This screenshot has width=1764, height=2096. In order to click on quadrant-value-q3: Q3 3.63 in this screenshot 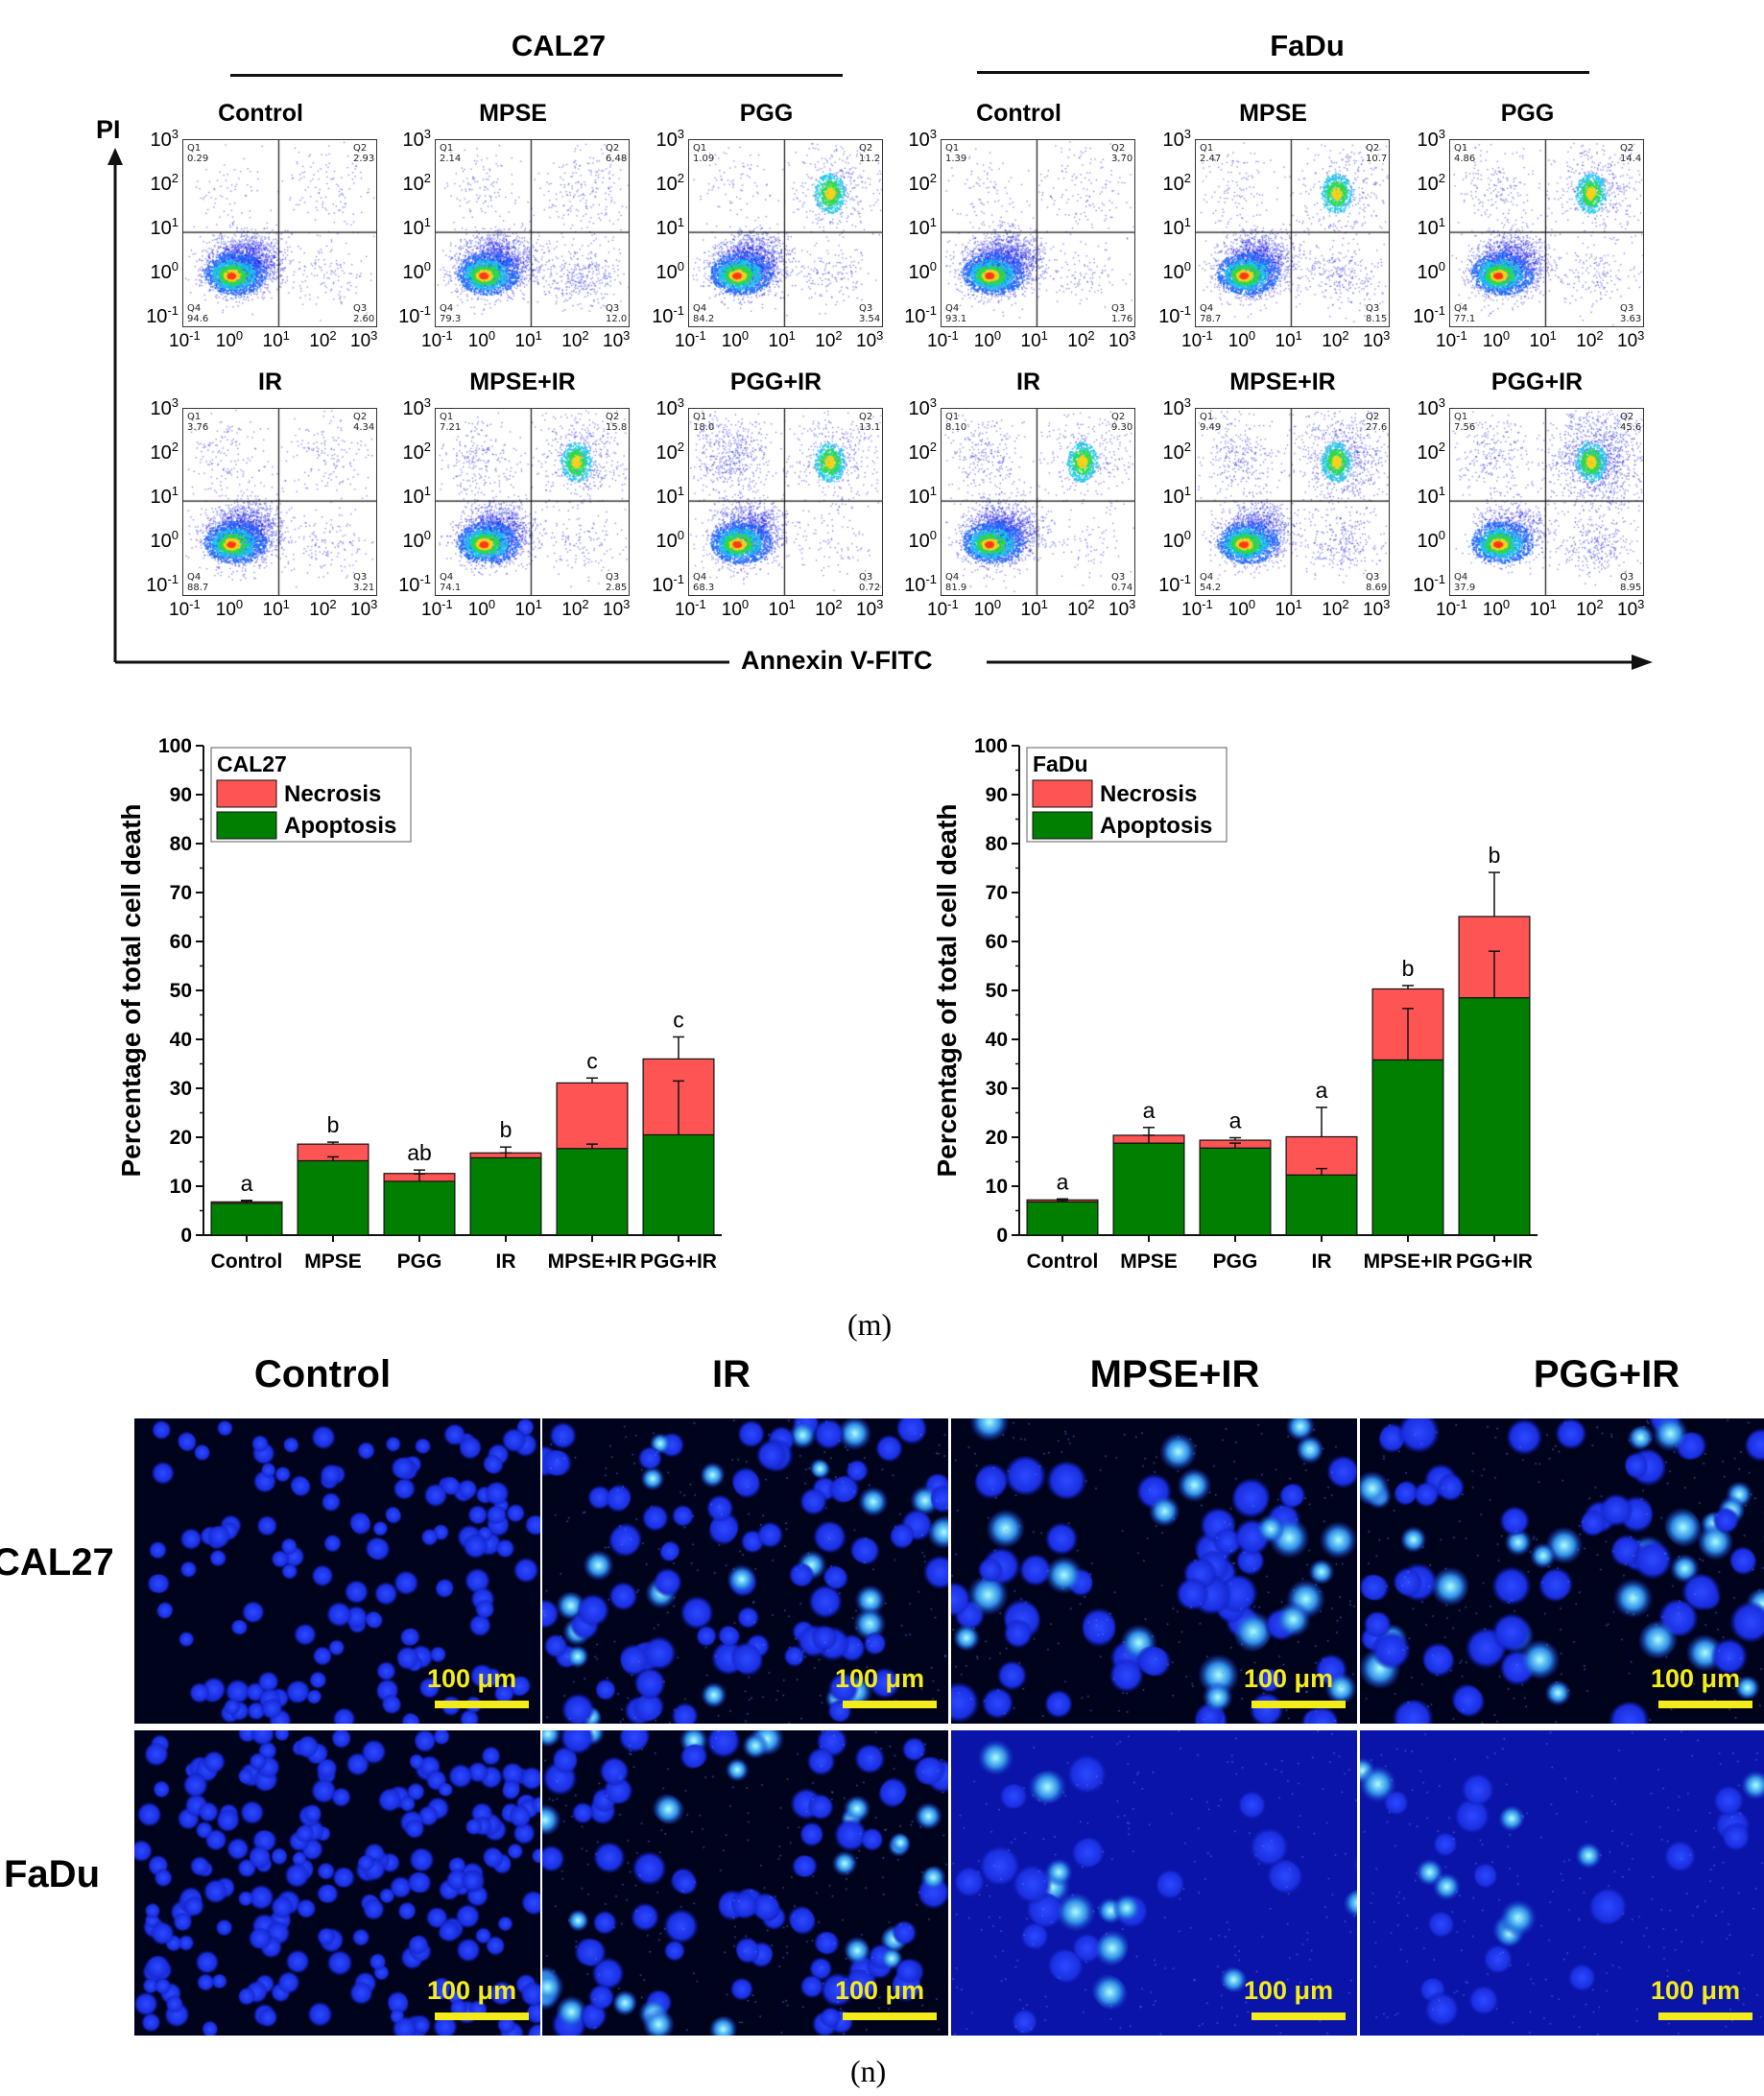, I will do `click(1631, 313)`.